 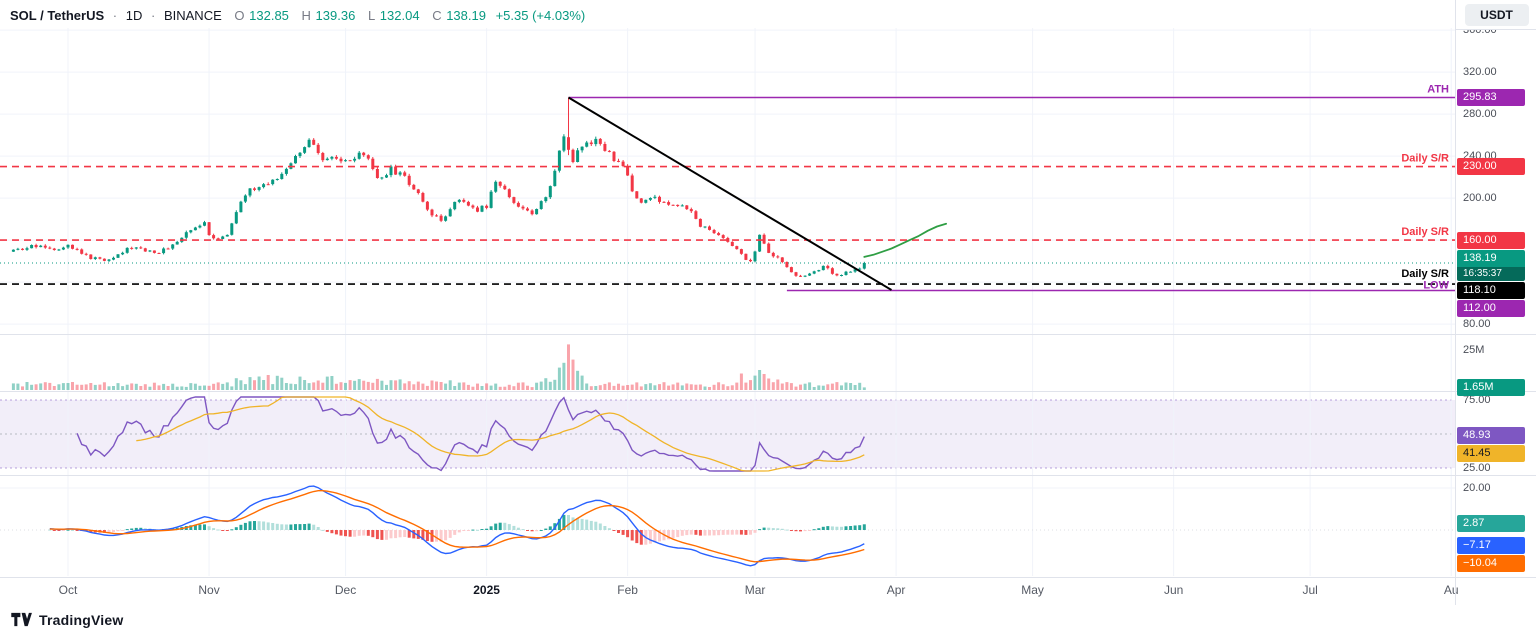 I want to click on axis-tick-label: 75.00, so click(x=1477, y=400).